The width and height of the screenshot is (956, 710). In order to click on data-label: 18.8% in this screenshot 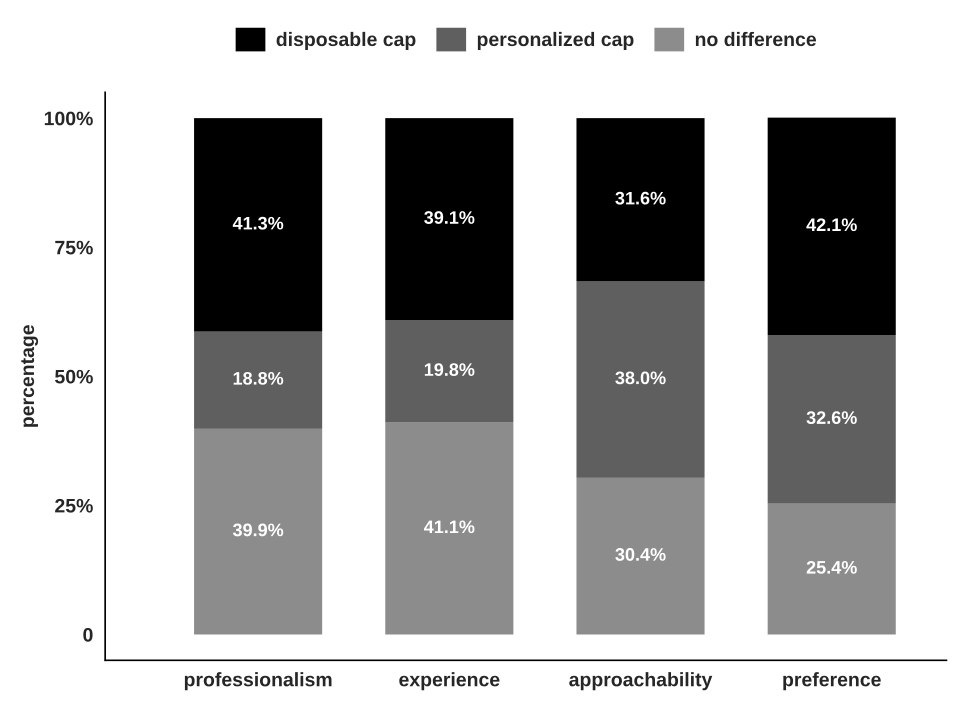, I will do `click(259, 378)`.